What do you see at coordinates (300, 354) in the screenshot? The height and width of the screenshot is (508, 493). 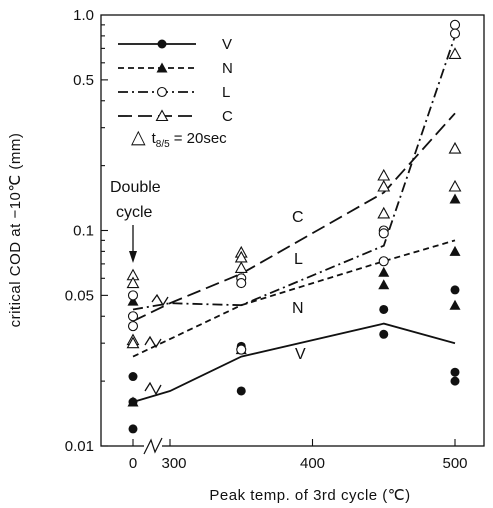 I see `curve-label-v: V` at bounding box center [300, 354].